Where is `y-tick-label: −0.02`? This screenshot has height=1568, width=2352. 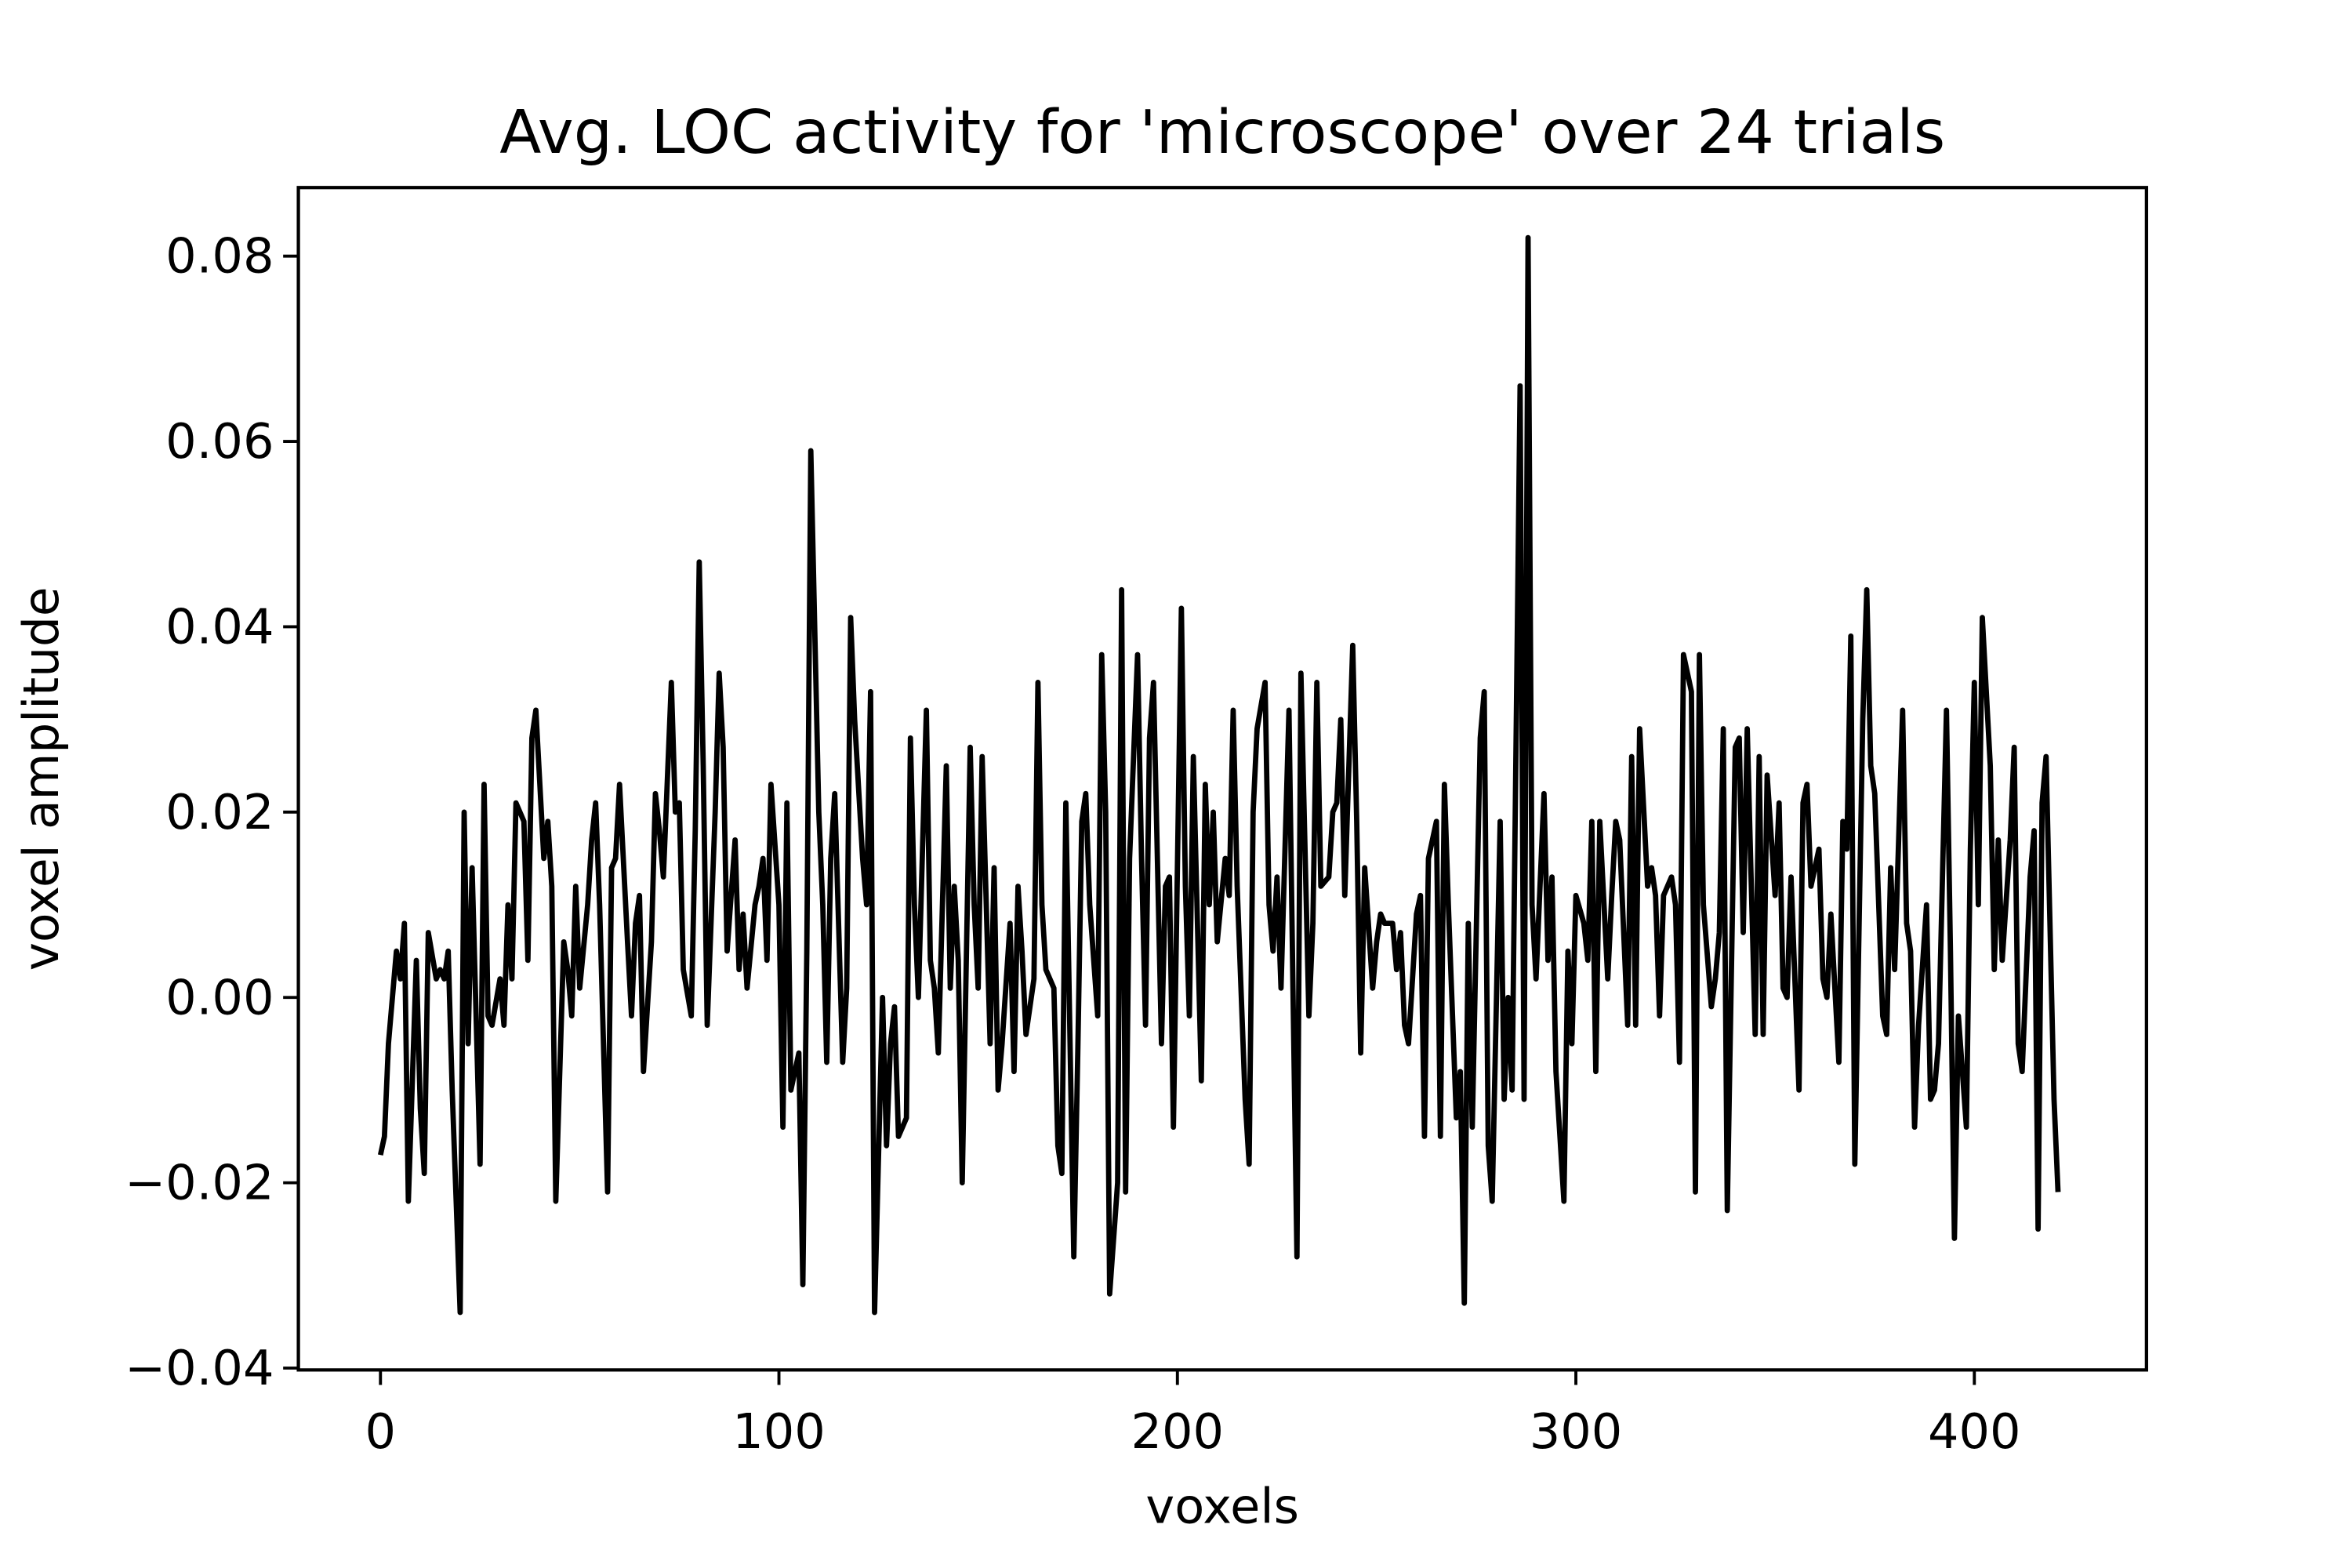
y-tick-label: −0.02 is located at coordinates (199, 1182).